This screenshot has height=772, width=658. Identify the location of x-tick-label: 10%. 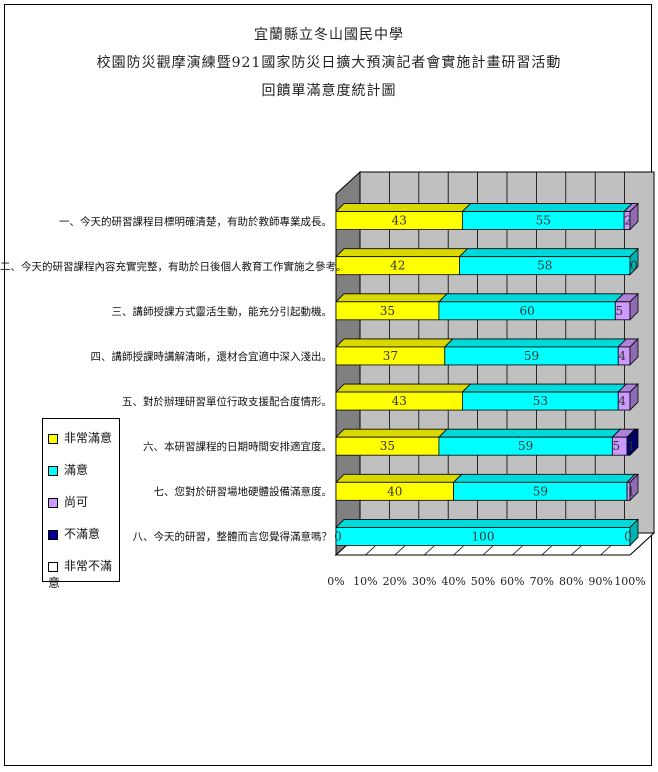
(365, 581).